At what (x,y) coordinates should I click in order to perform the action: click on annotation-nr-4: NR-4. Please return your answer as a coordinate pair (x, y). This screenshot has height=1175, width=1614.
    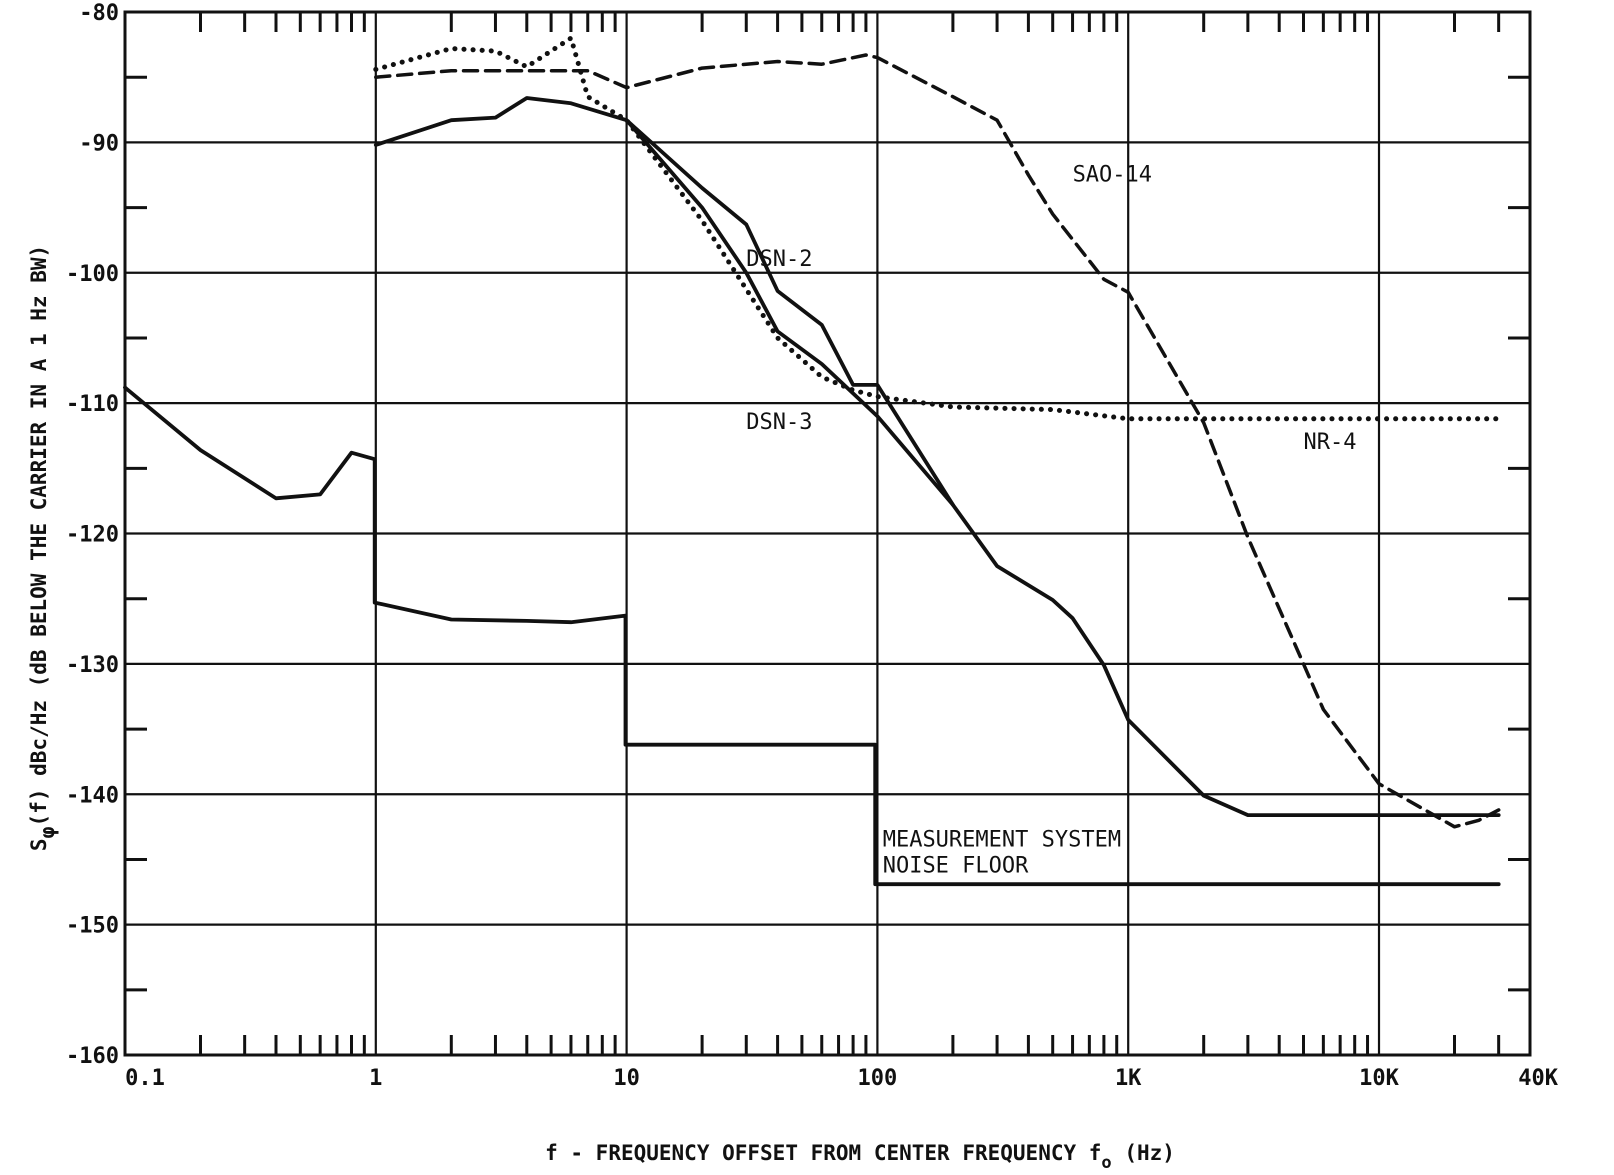
    Looking at the image, I should click on (1330, 442).